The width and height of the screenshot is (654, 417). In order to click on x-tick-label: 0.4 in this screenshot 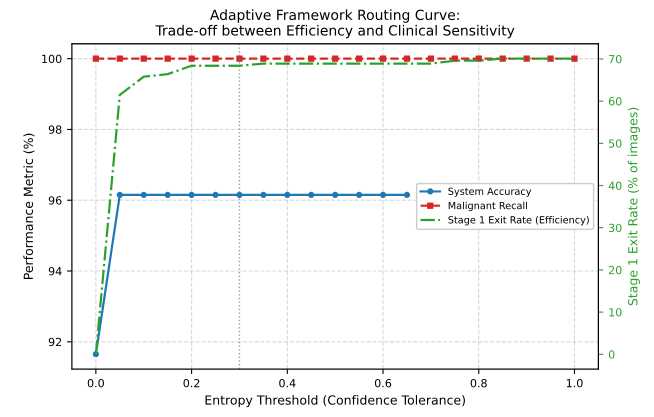, I will do `click(287, 383)`.